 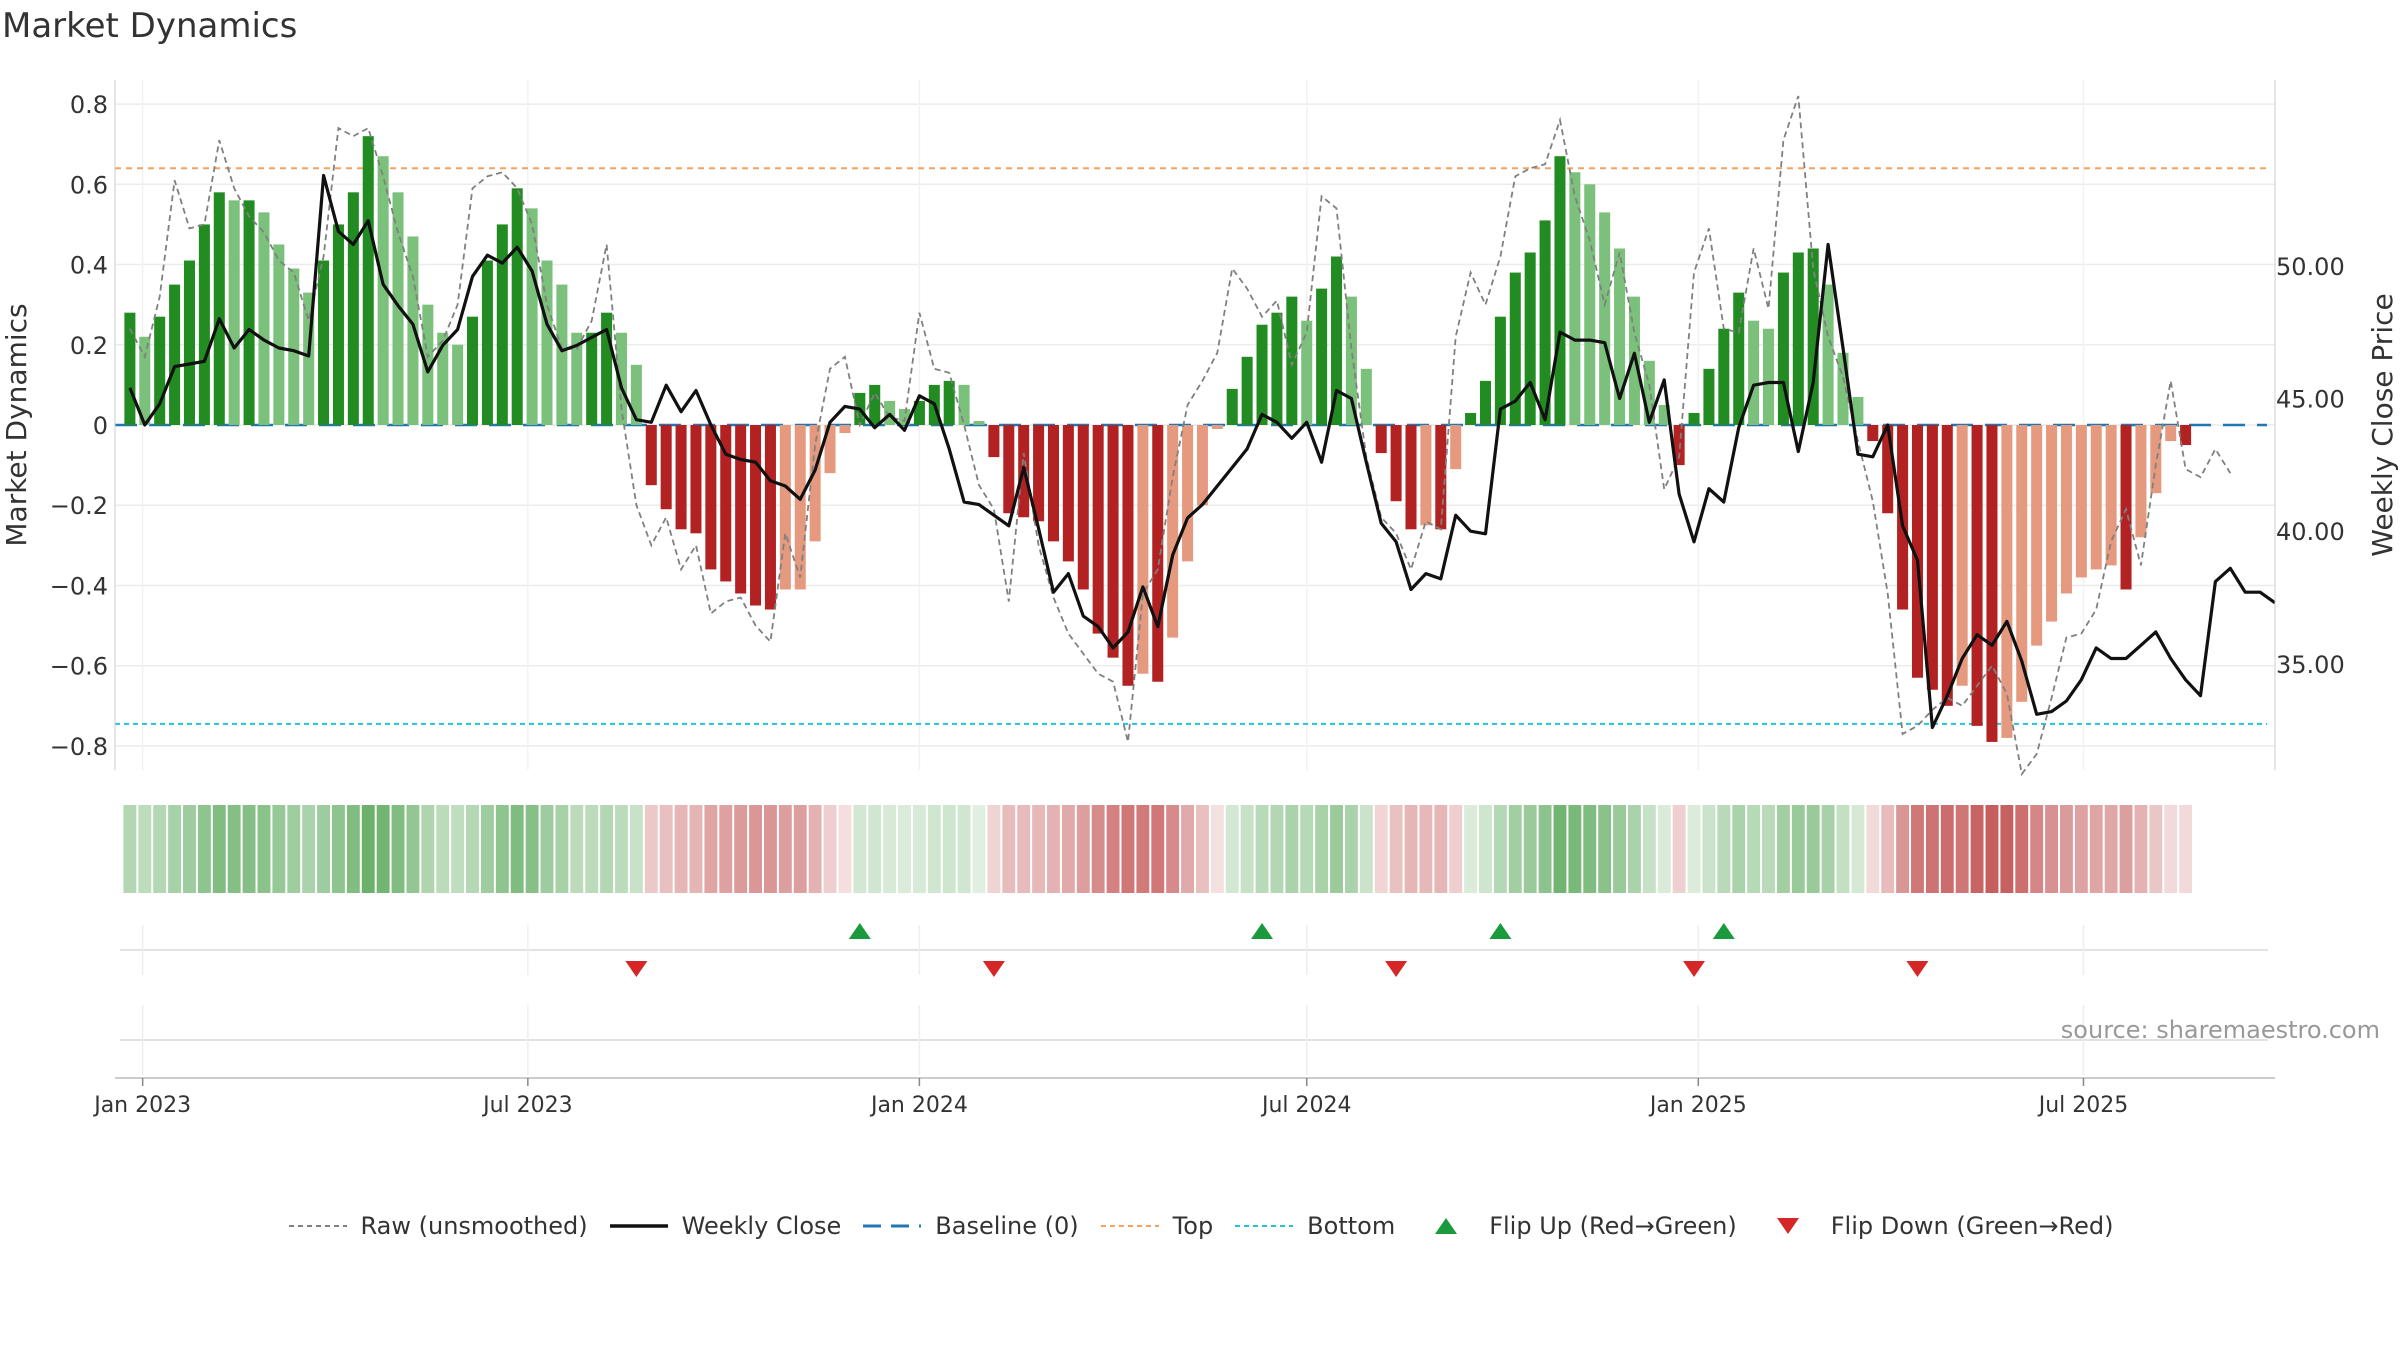 I want to click on flip-markers, so click(x=1194, y=999).